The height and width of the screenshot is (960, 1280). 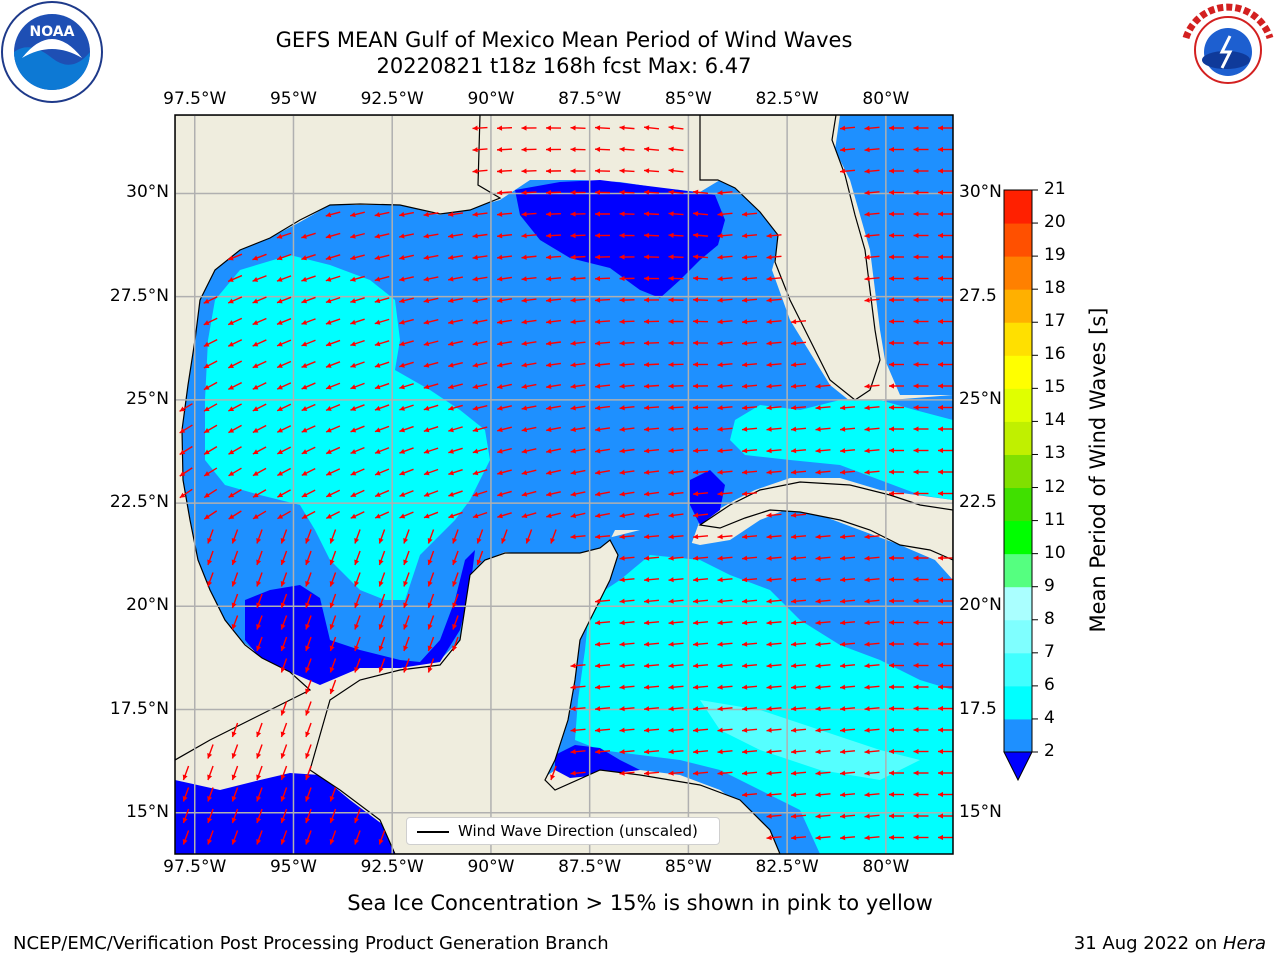 I want to click on colorbar-tick-label: 10, so click(x=1055, y=552).